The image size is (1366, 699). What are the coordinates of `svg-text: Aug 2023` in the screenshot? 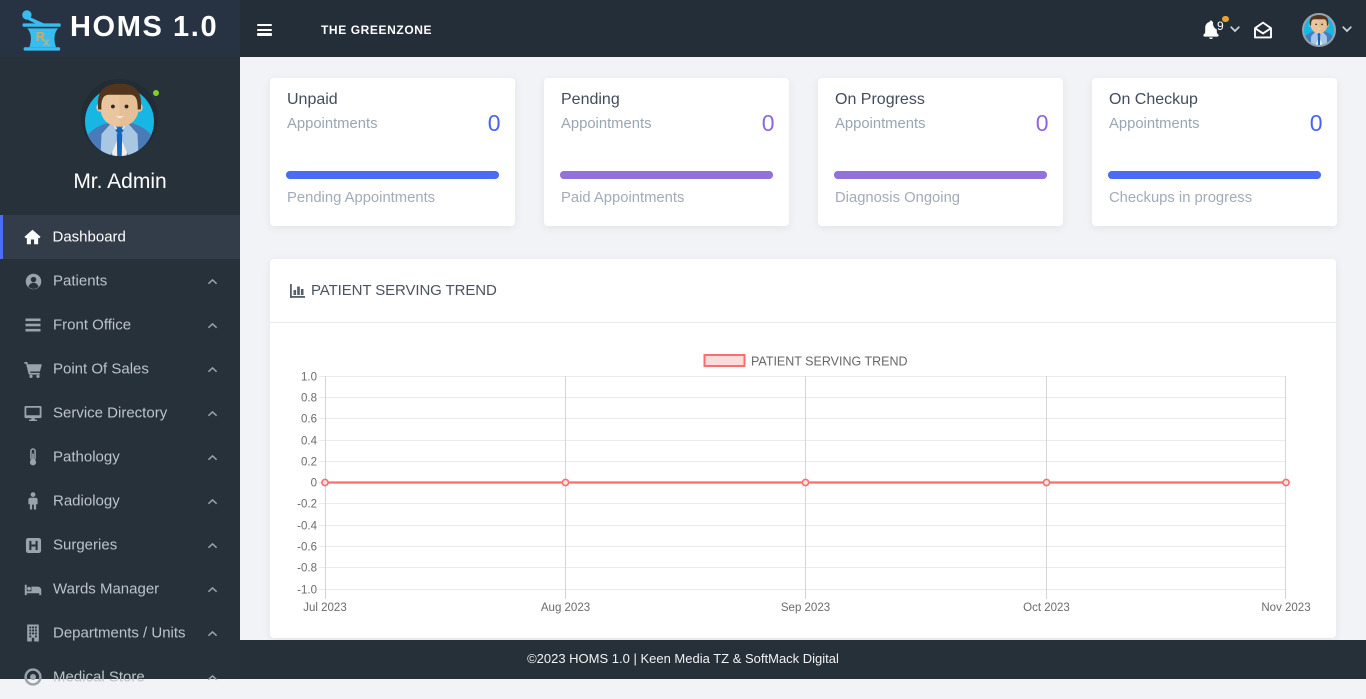 It's located at (565, 608).